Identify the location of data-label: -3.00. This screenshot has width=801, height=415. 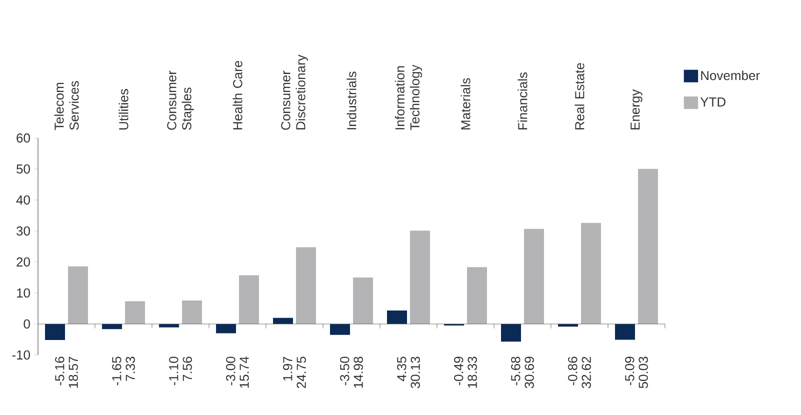
(231, 371).